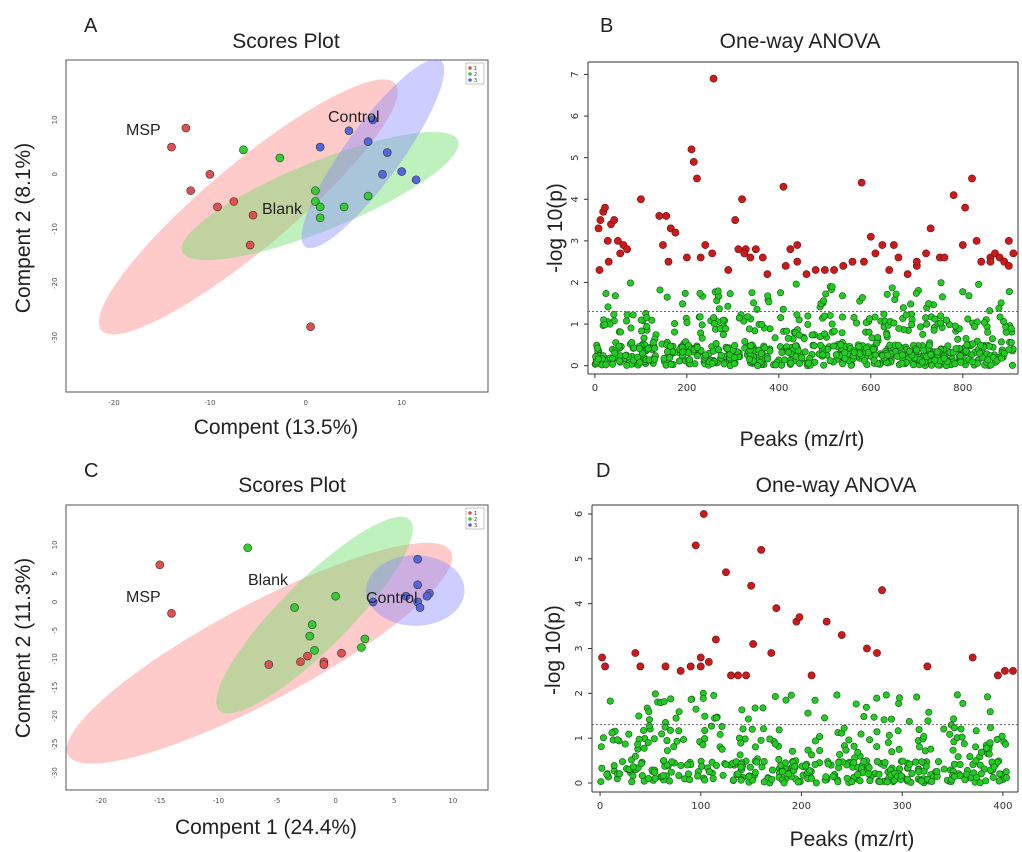  I want to click on legend-entry: 1, so click(475, 69).